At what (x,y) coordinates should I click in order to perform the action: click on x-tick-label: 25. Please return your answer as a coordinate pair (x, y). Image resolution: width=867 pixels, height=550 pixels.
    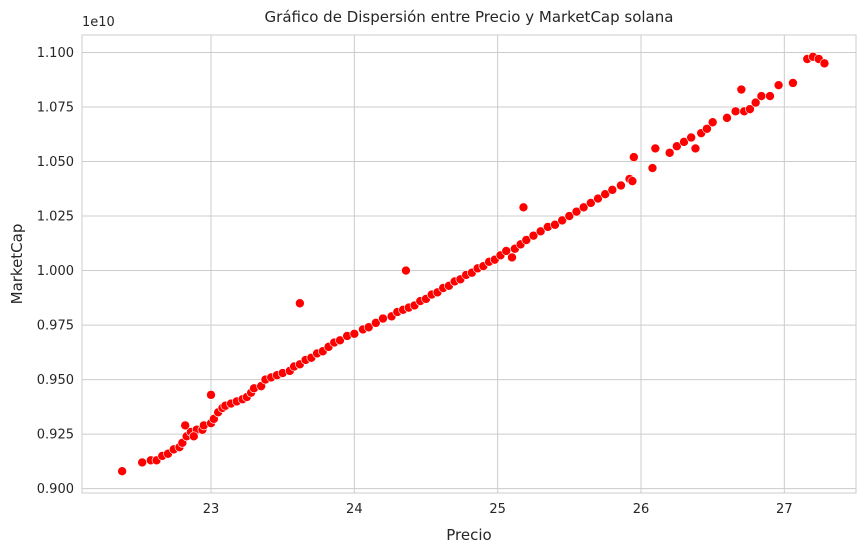
    Looking at the image, I should click on (497, 509).